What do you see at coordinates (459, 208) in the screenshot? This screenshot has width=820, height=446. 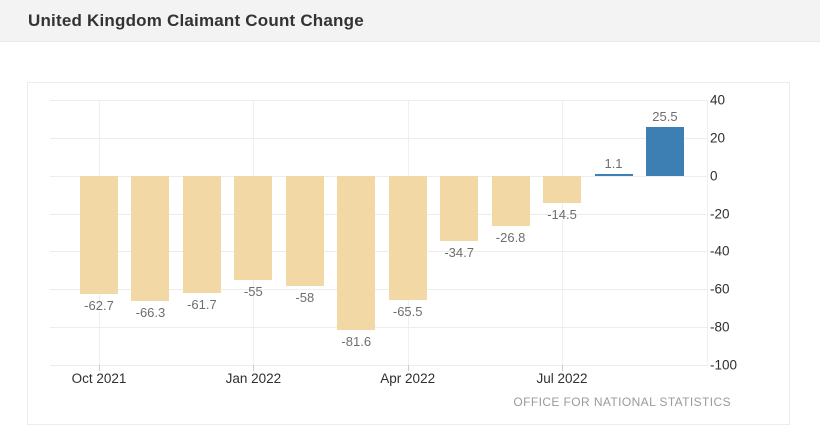 I see `bar-may-2022` at bounding box center [459, 208].